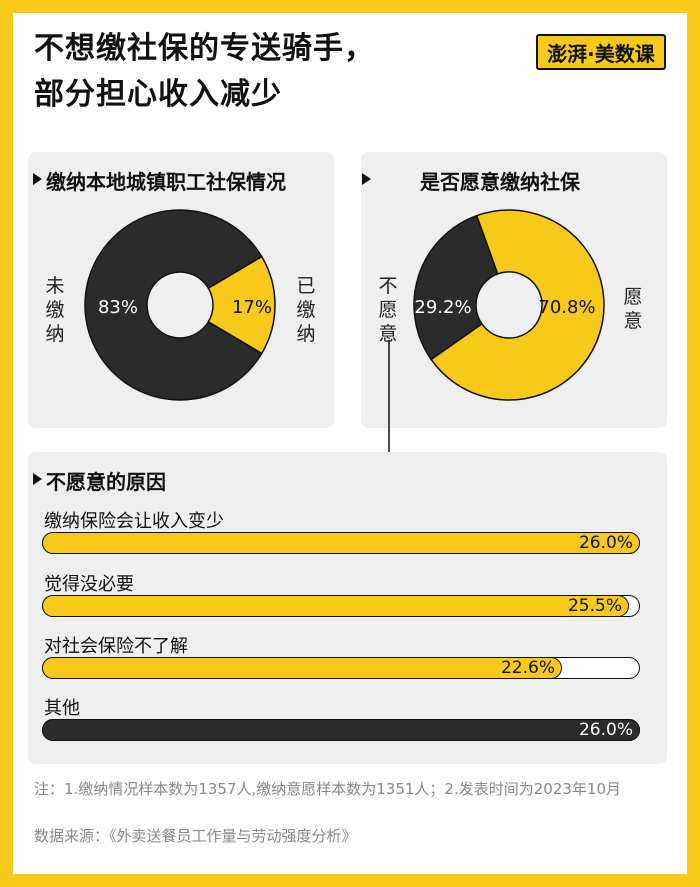 Image resolution: width=700 pixels, height=887 pixels. I want to click on legend-label-unwilling: 不愿意, so click(388, 310).